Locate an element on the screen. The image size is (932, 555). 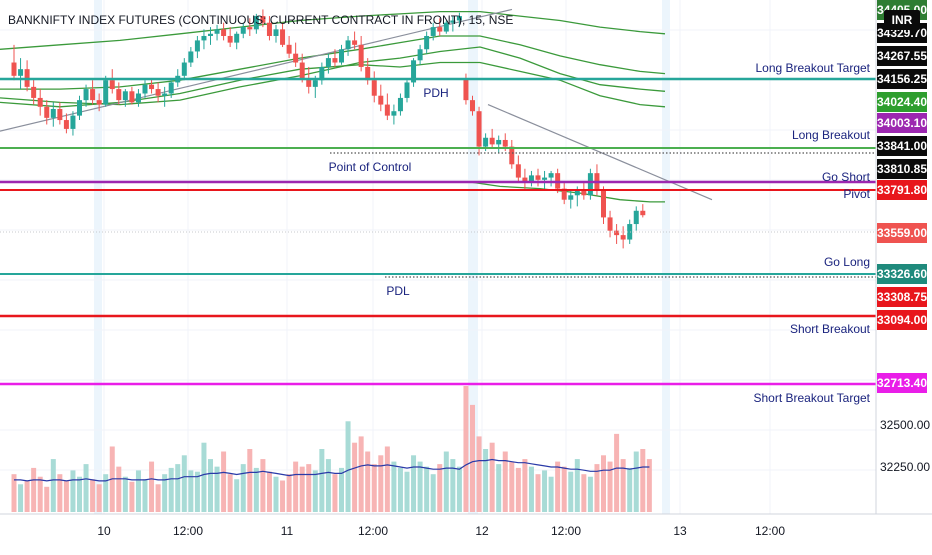
session-band is located at coordinates (98, 257).